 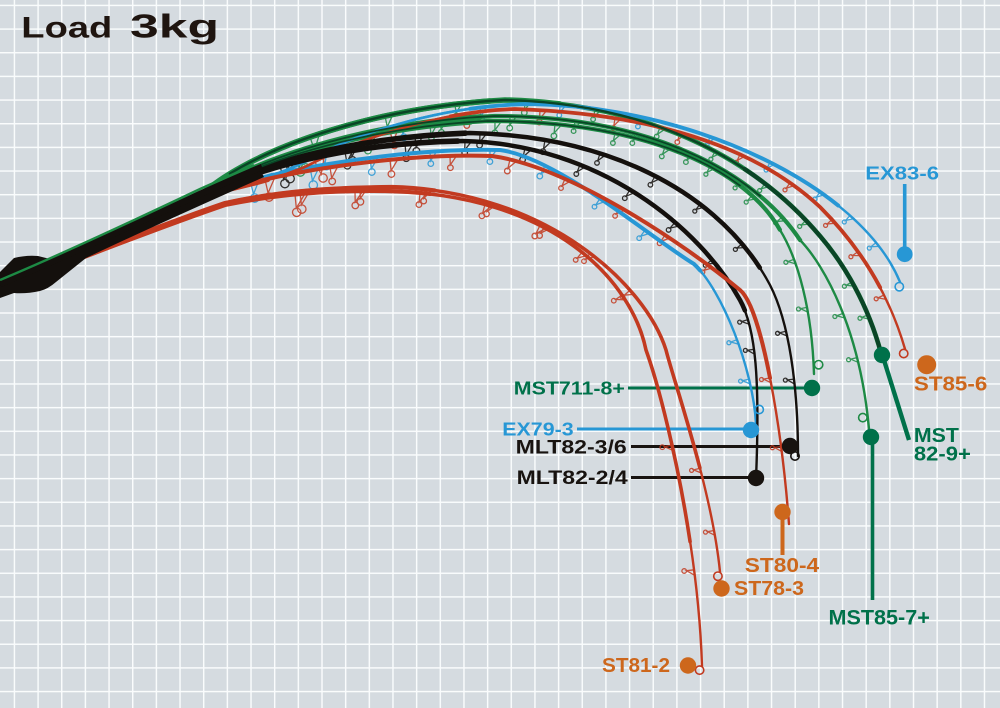 I want to click on svg-text: ST80-4, so click(x=782, y=566).